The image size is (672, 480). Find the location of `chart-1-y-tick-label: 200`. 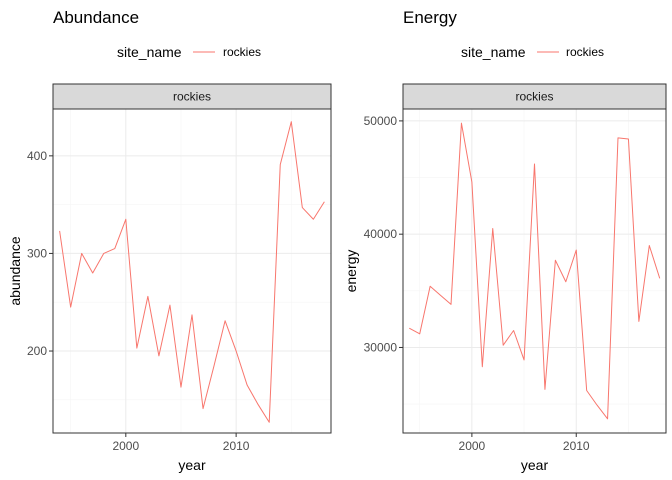

chart-1-y-tick-label: 200 is located at coordinates (37, 351).